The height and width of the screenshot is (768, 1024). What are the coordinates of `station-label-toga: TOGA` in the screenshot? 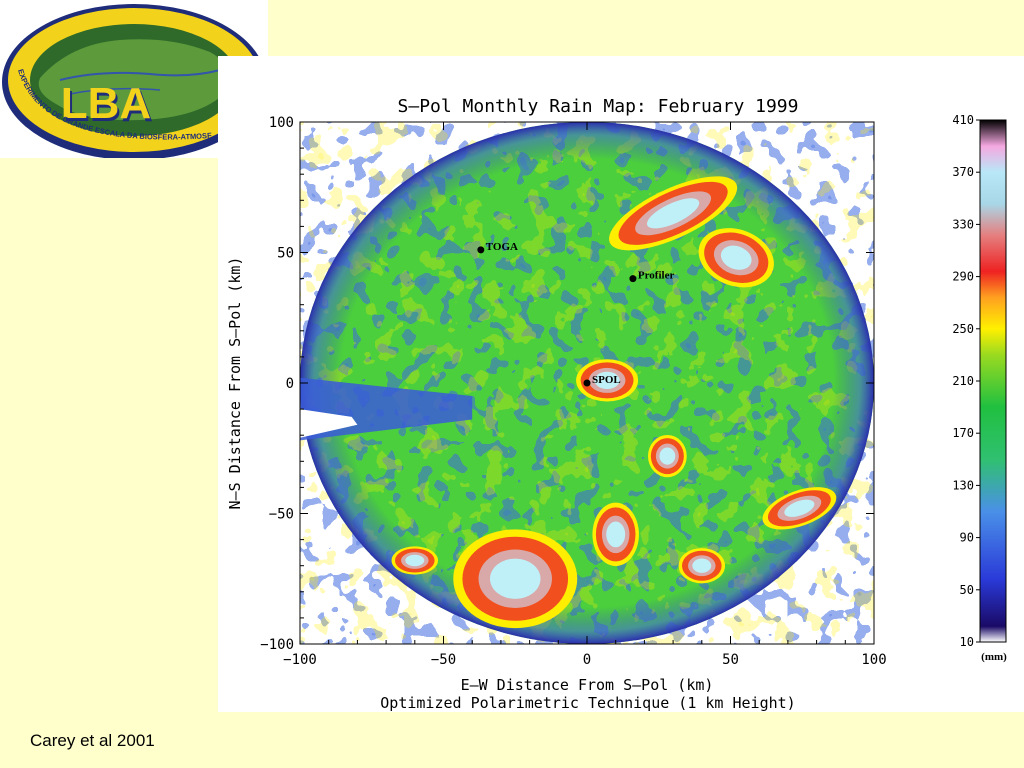 It's located at (502, 247).